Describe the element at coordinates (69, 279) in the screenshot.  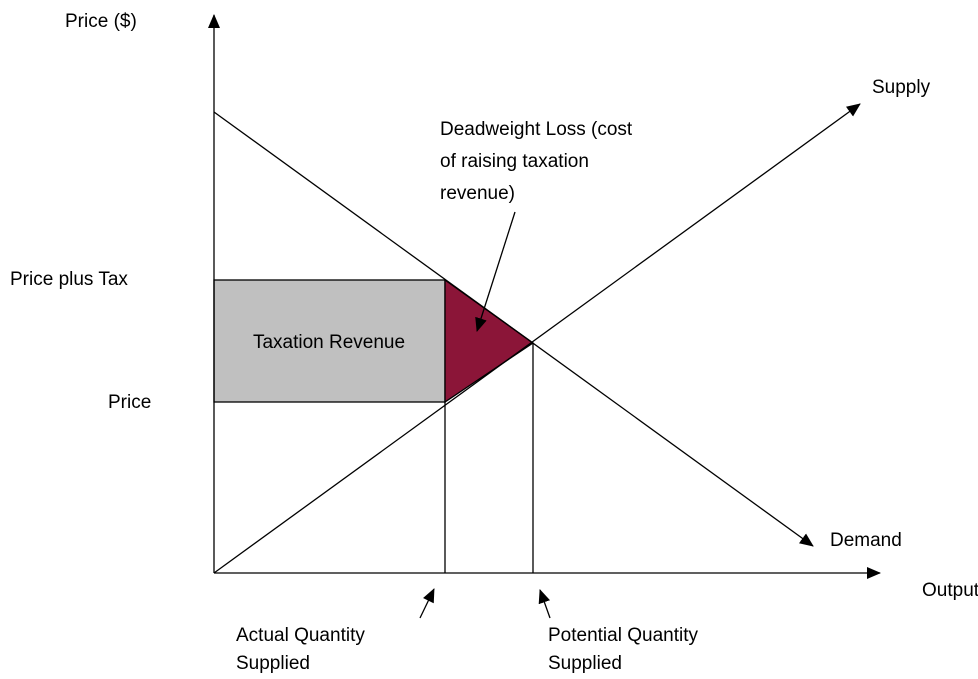
I see `price-plus-tax-label: Price plus Tax` at that location.